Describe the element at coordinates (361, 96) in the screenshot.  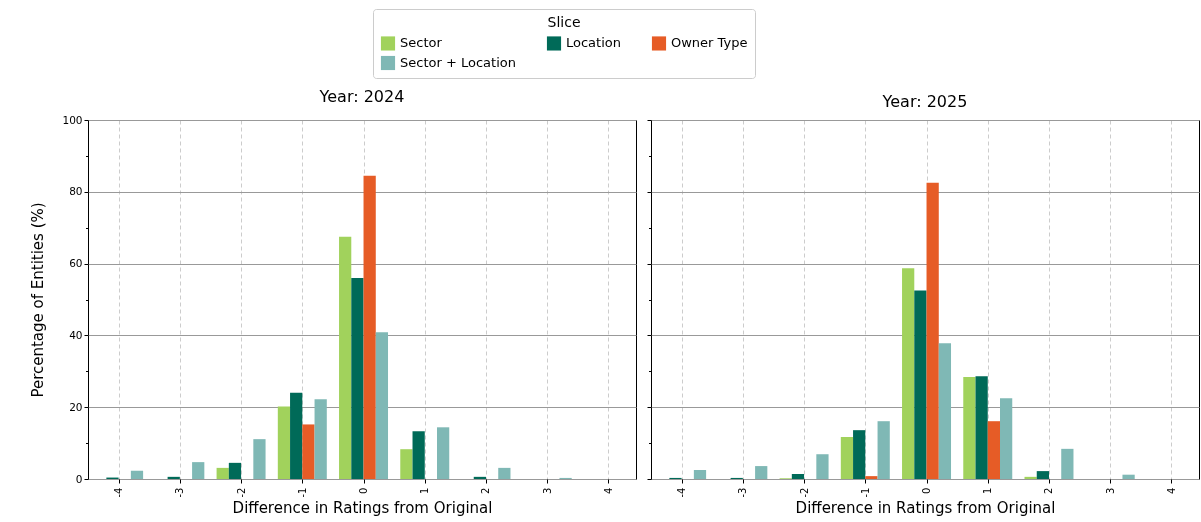
I see `chart-title: Year: 2024` at that location.